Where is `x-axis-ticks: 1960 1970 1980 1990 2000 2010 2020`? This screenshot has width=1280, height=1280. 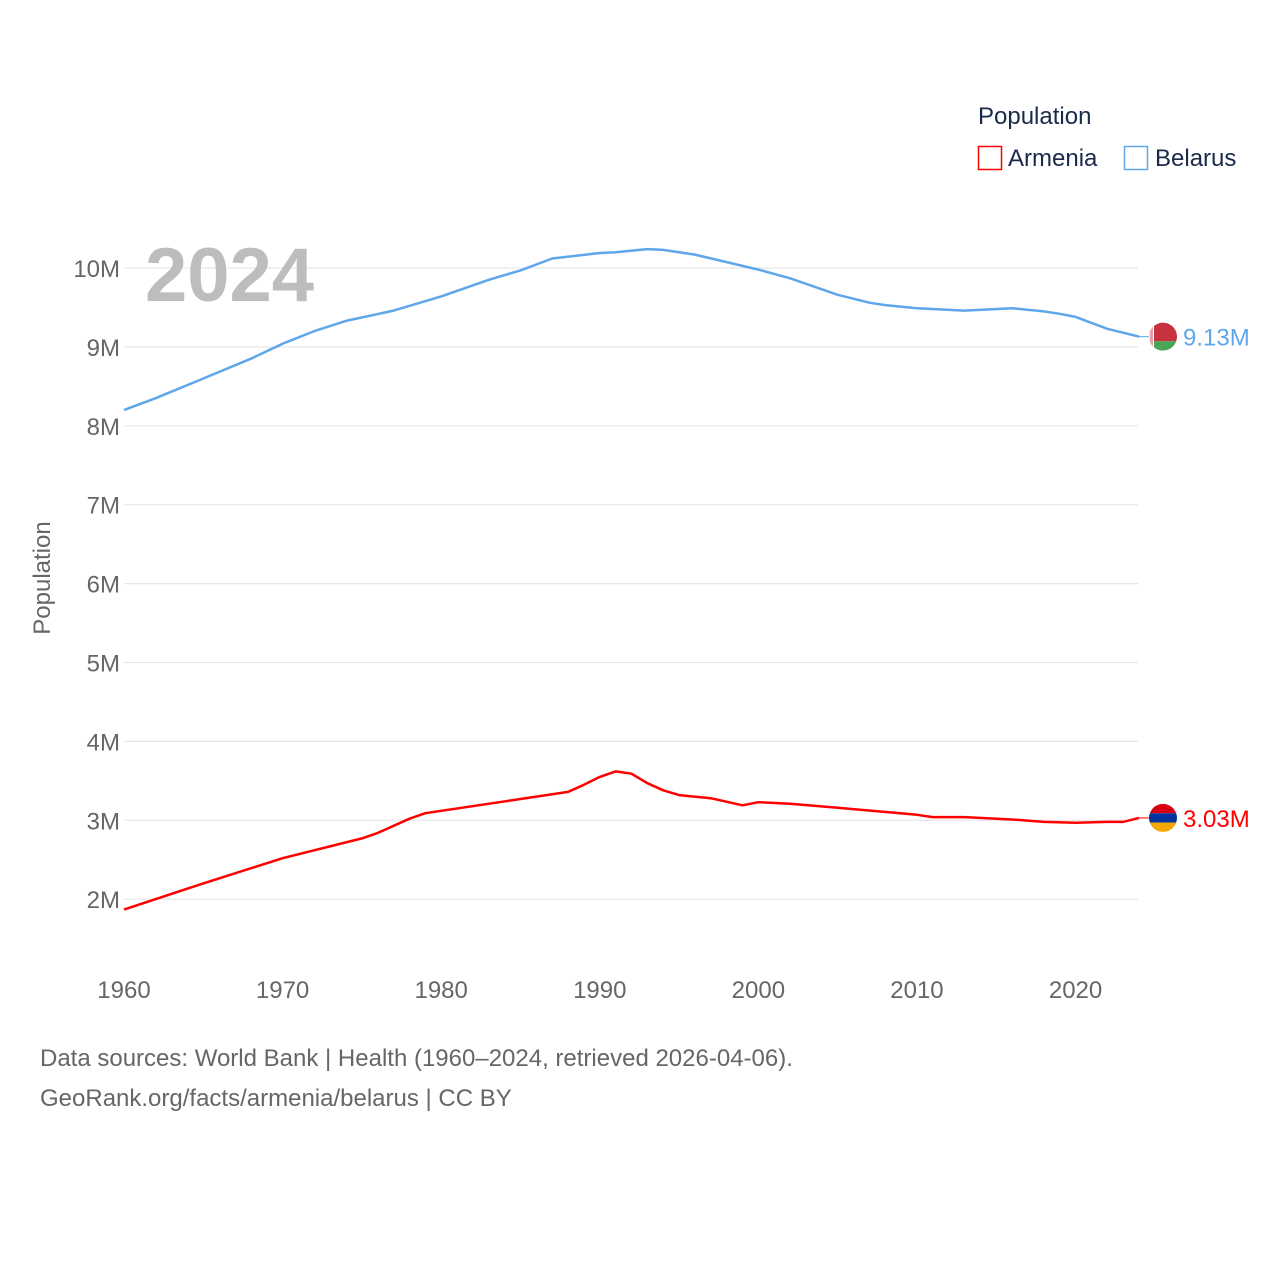
x-axis-ticks: 1960 1970 1980 1990 2000 2010 2020 is located at coordinates (599, 990).